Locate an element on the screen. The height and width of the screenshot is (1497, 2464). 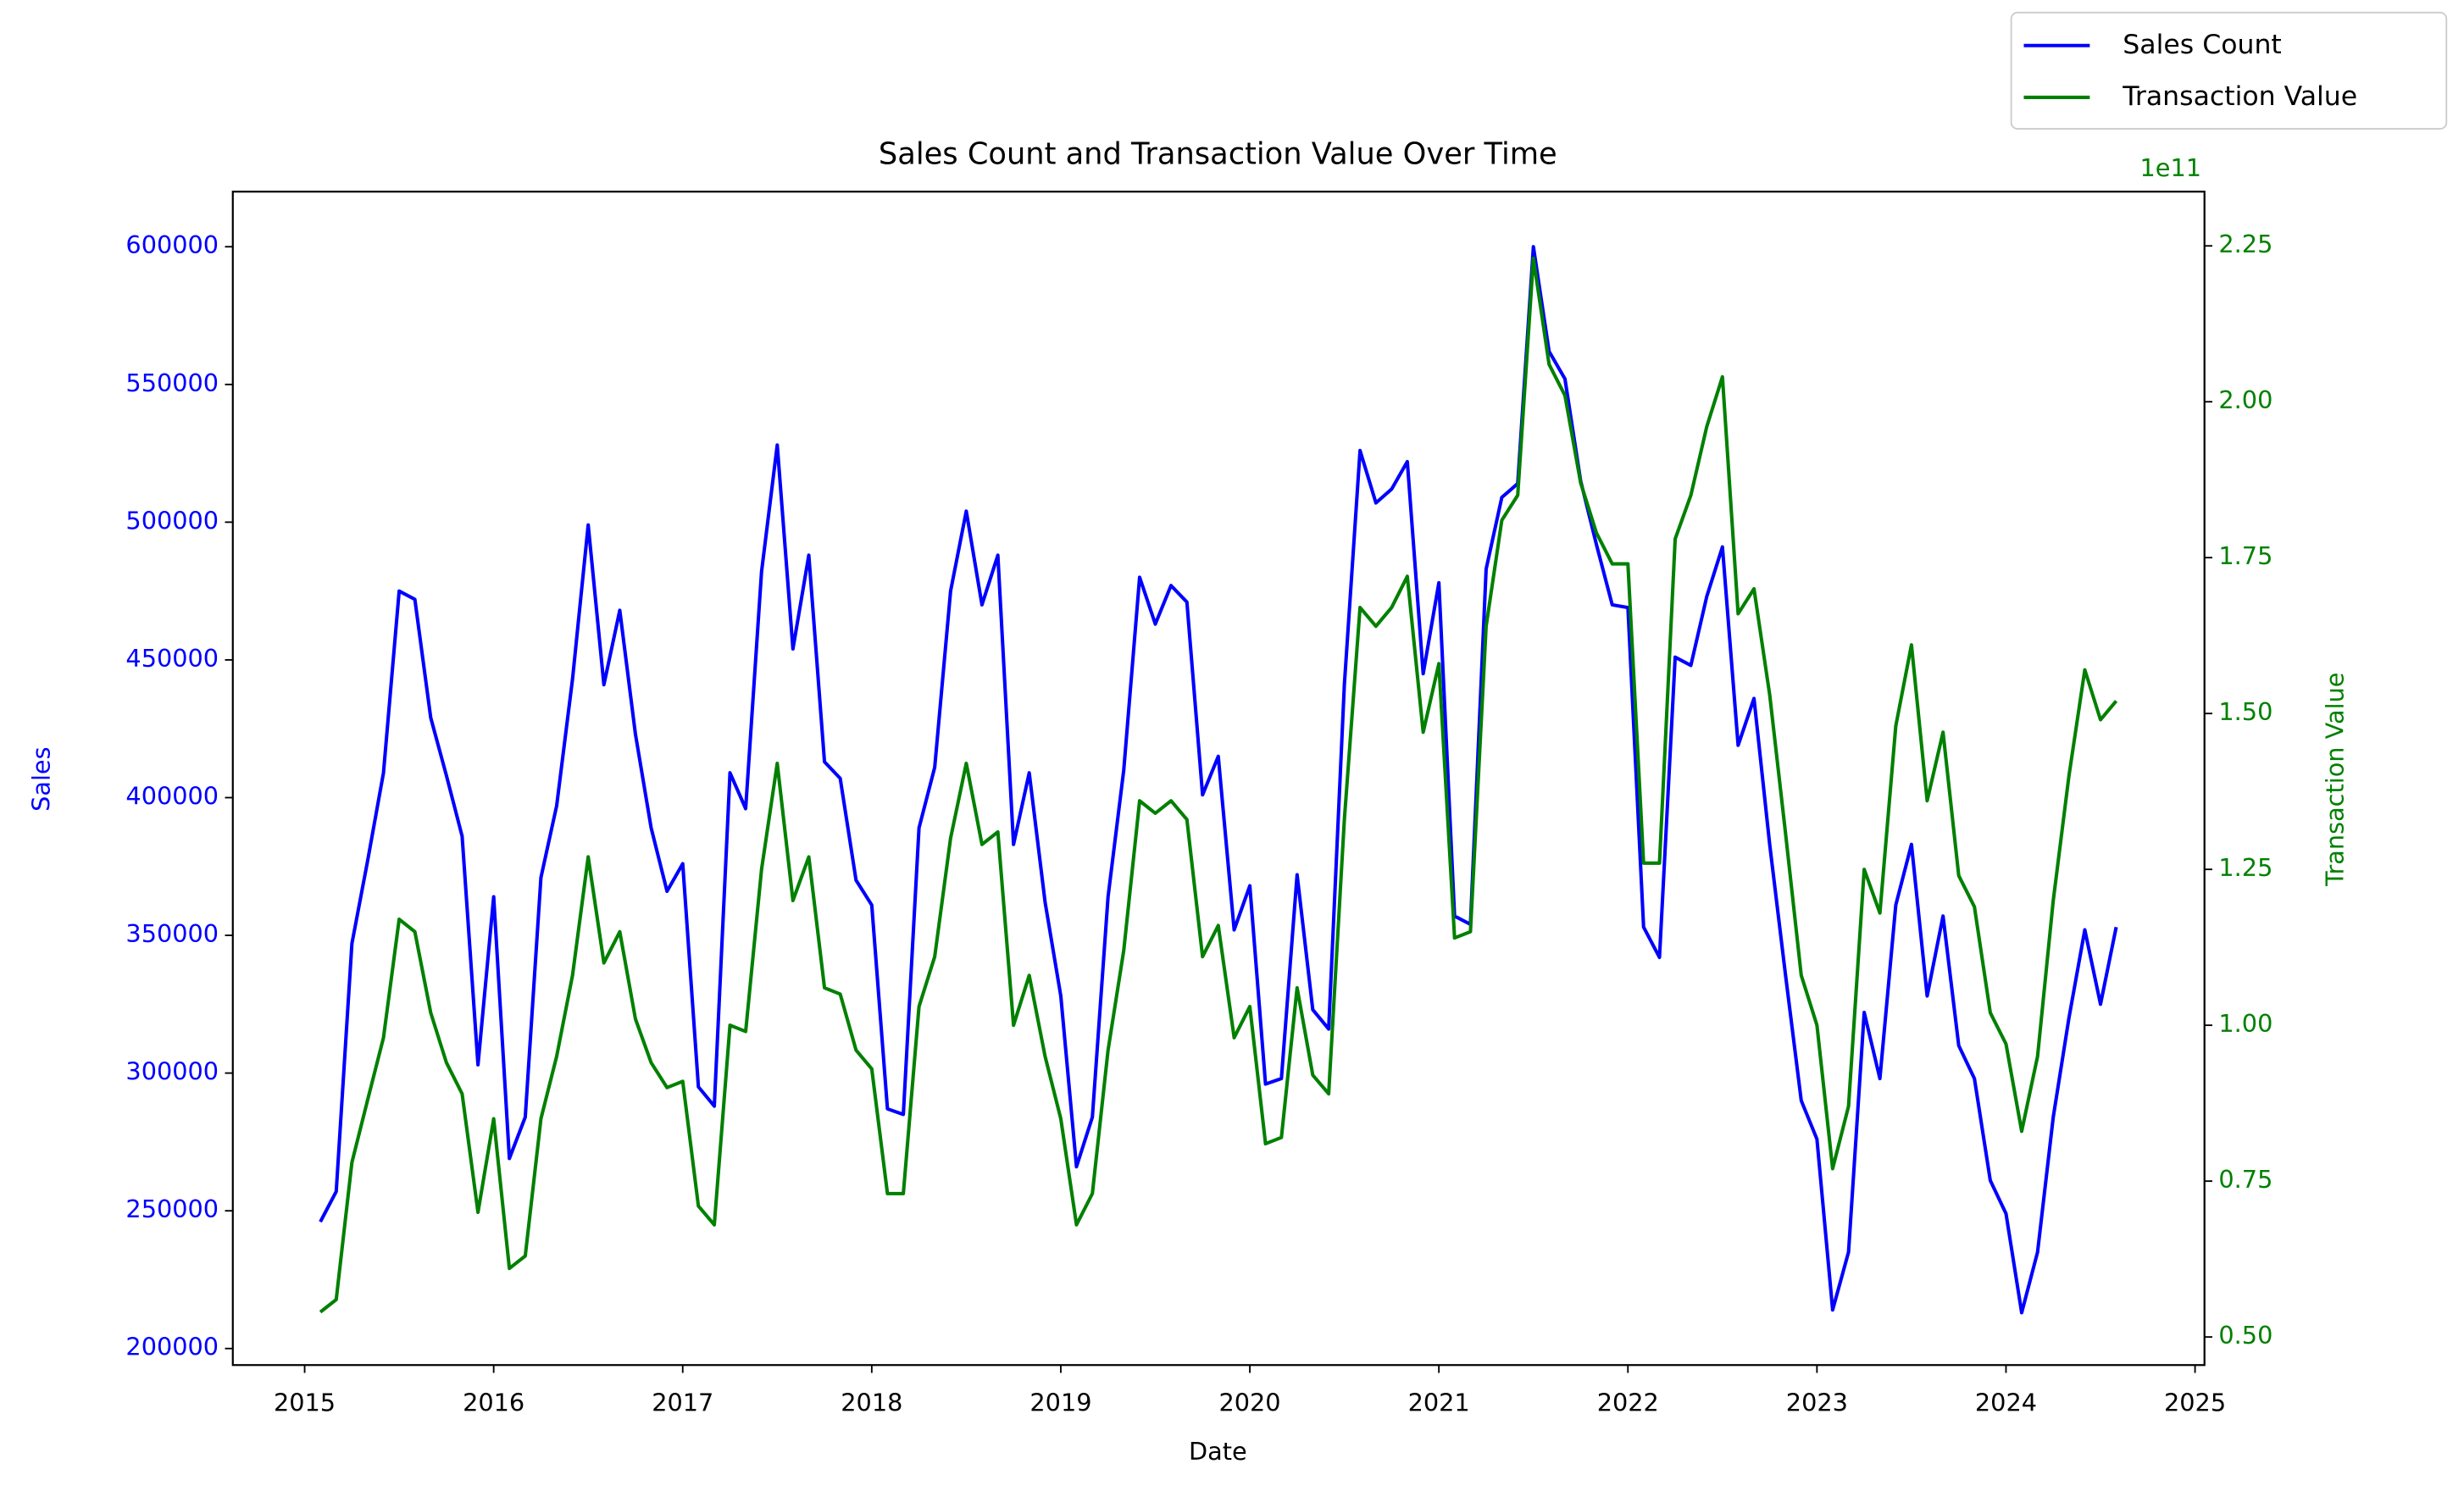
y2-tick-label: 1.25 is located at coordinates (2245, 867).